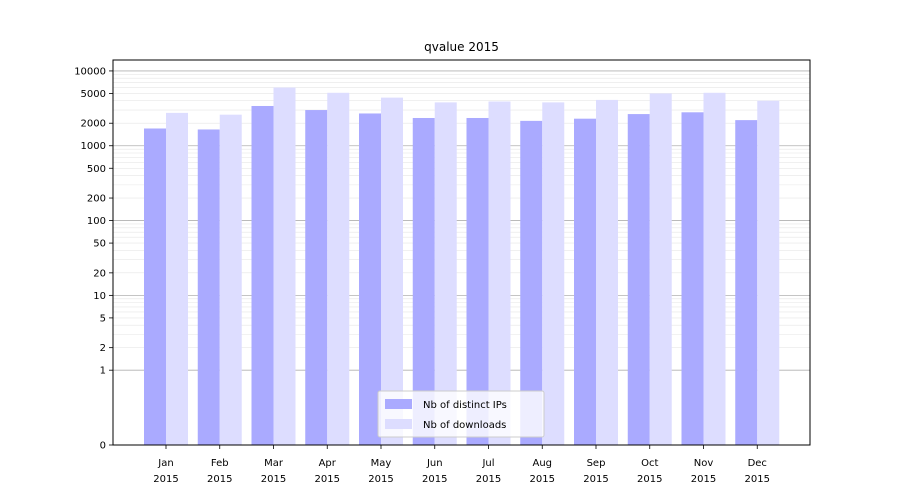 This screenshot has width=900, height=500. Describe the element at coordinates (316, 278) in the screenshot. I see `bar-ips-apr` at that location.